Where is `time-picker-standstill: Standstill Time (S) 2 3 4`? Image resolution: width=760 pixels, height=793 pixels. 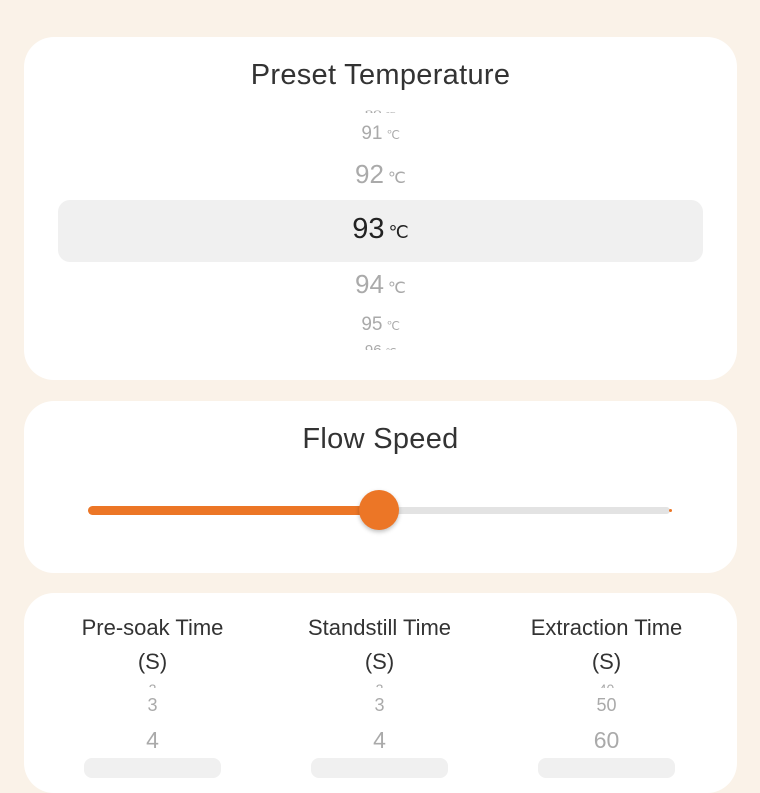 time-picker-standstill: Standstill Time (S) 2 3 4 is located at coordinates (379, 693).